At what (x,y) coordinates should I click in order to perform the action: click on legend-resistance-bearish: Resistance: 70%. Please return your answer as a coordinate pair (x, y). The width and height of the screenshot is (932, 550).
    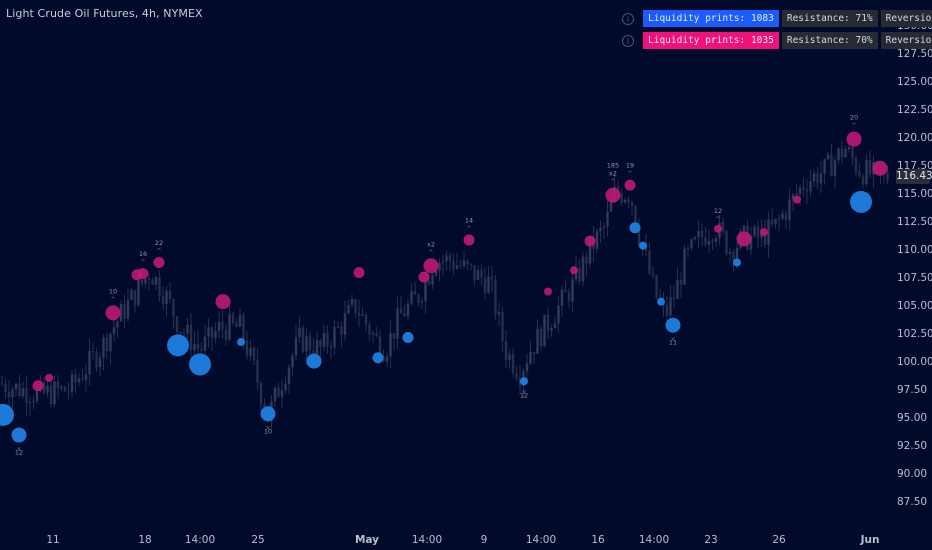
    Looking at the image, I should click on (829, 40).